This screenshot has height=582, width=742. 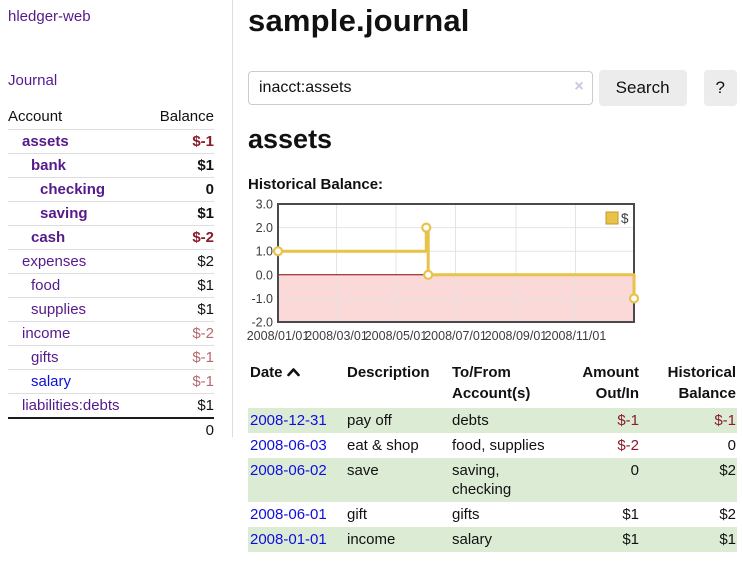 I want to click on transaction-date-link: 2008-06-01, so click(x=288, y=514).